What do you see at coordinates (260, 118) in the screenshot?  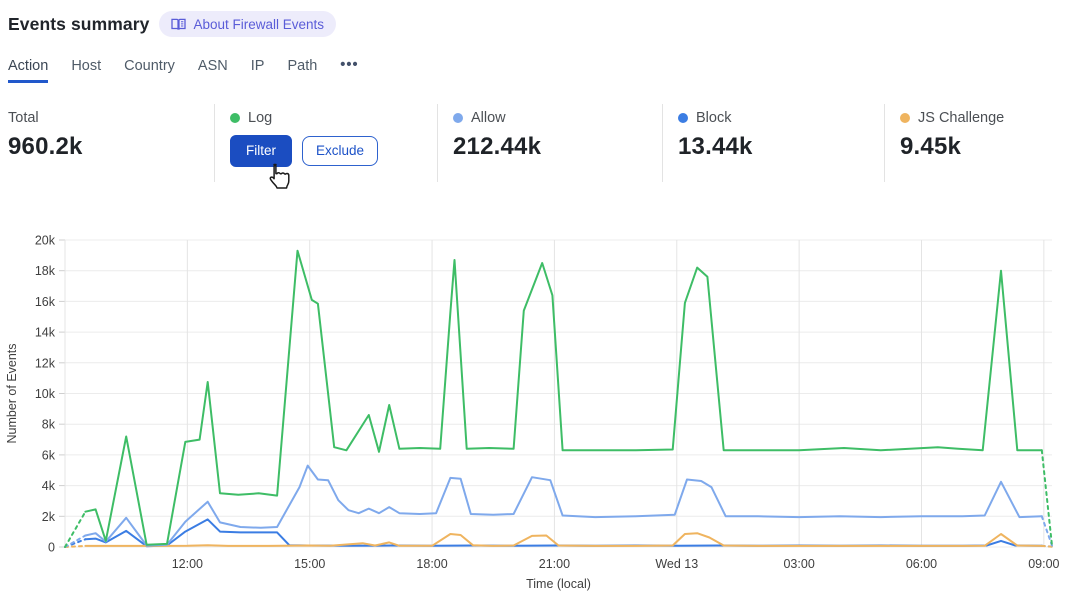 I see `log-label: Log` at bounding box center [260, 118].